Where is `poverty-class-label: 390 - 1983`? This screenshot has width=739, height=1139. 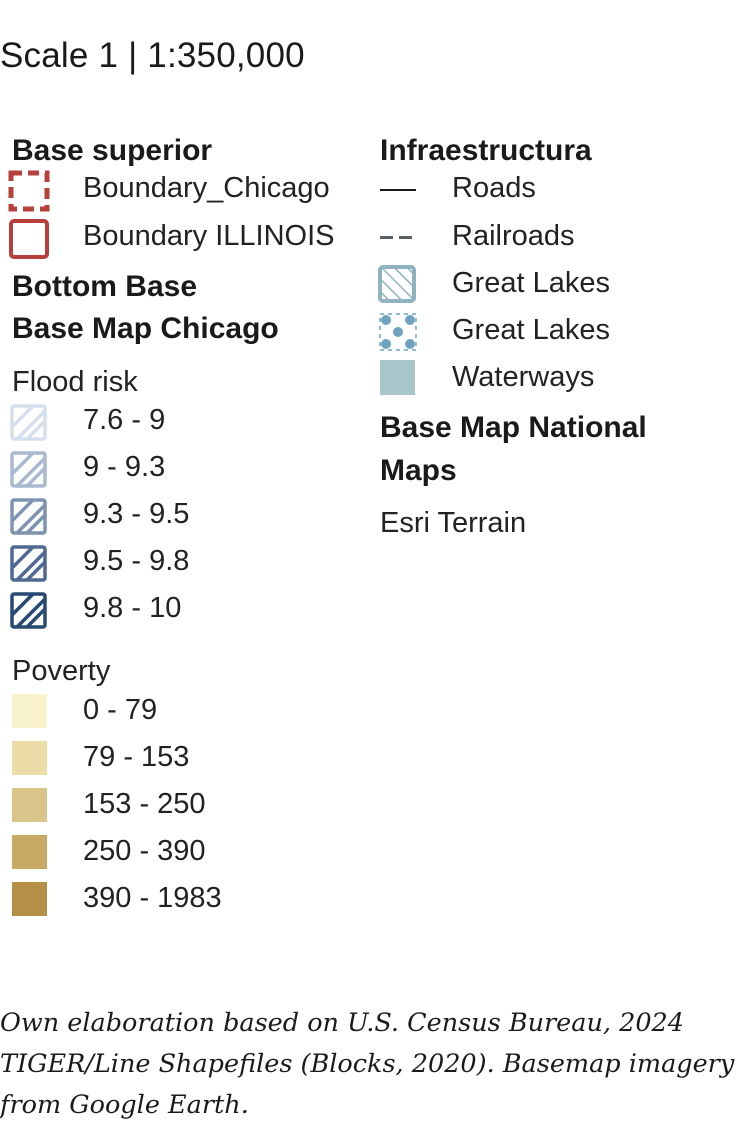 poverty-class-label: 390 - 1983 is located at coordinates (152, 898).